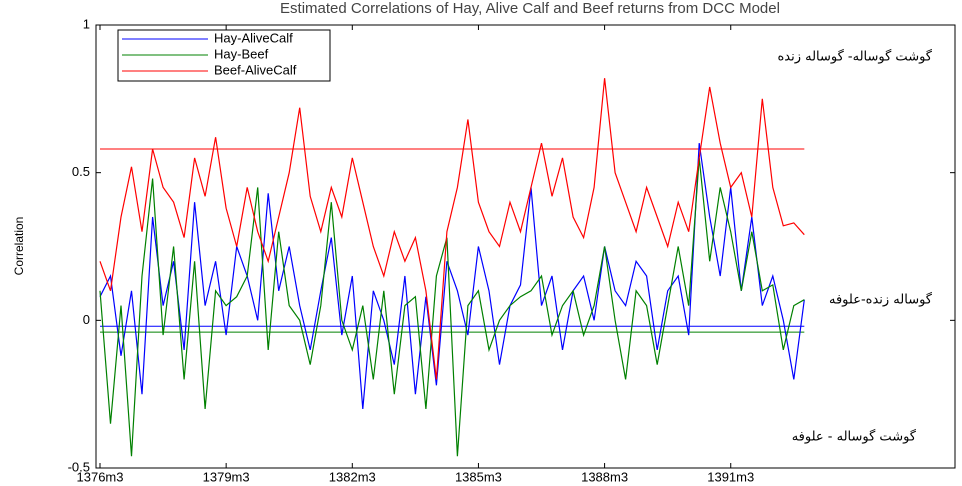  I want to click on legend-label: Hay-AliveCalf, so click(253, 37).